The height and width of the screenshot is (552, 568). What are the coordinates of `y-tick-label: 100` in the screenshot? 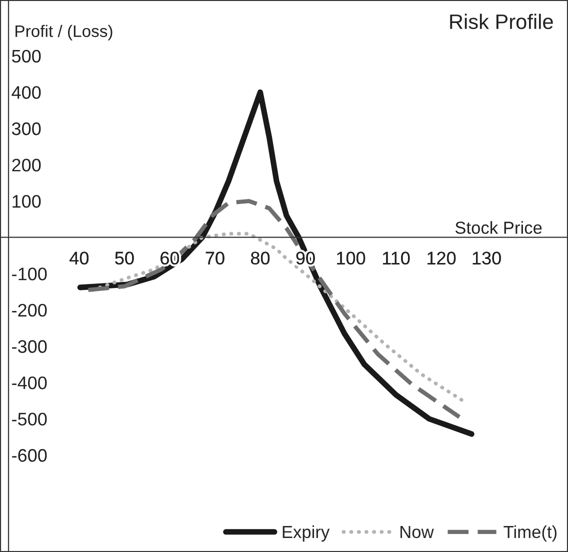 It's located at (26, 201).